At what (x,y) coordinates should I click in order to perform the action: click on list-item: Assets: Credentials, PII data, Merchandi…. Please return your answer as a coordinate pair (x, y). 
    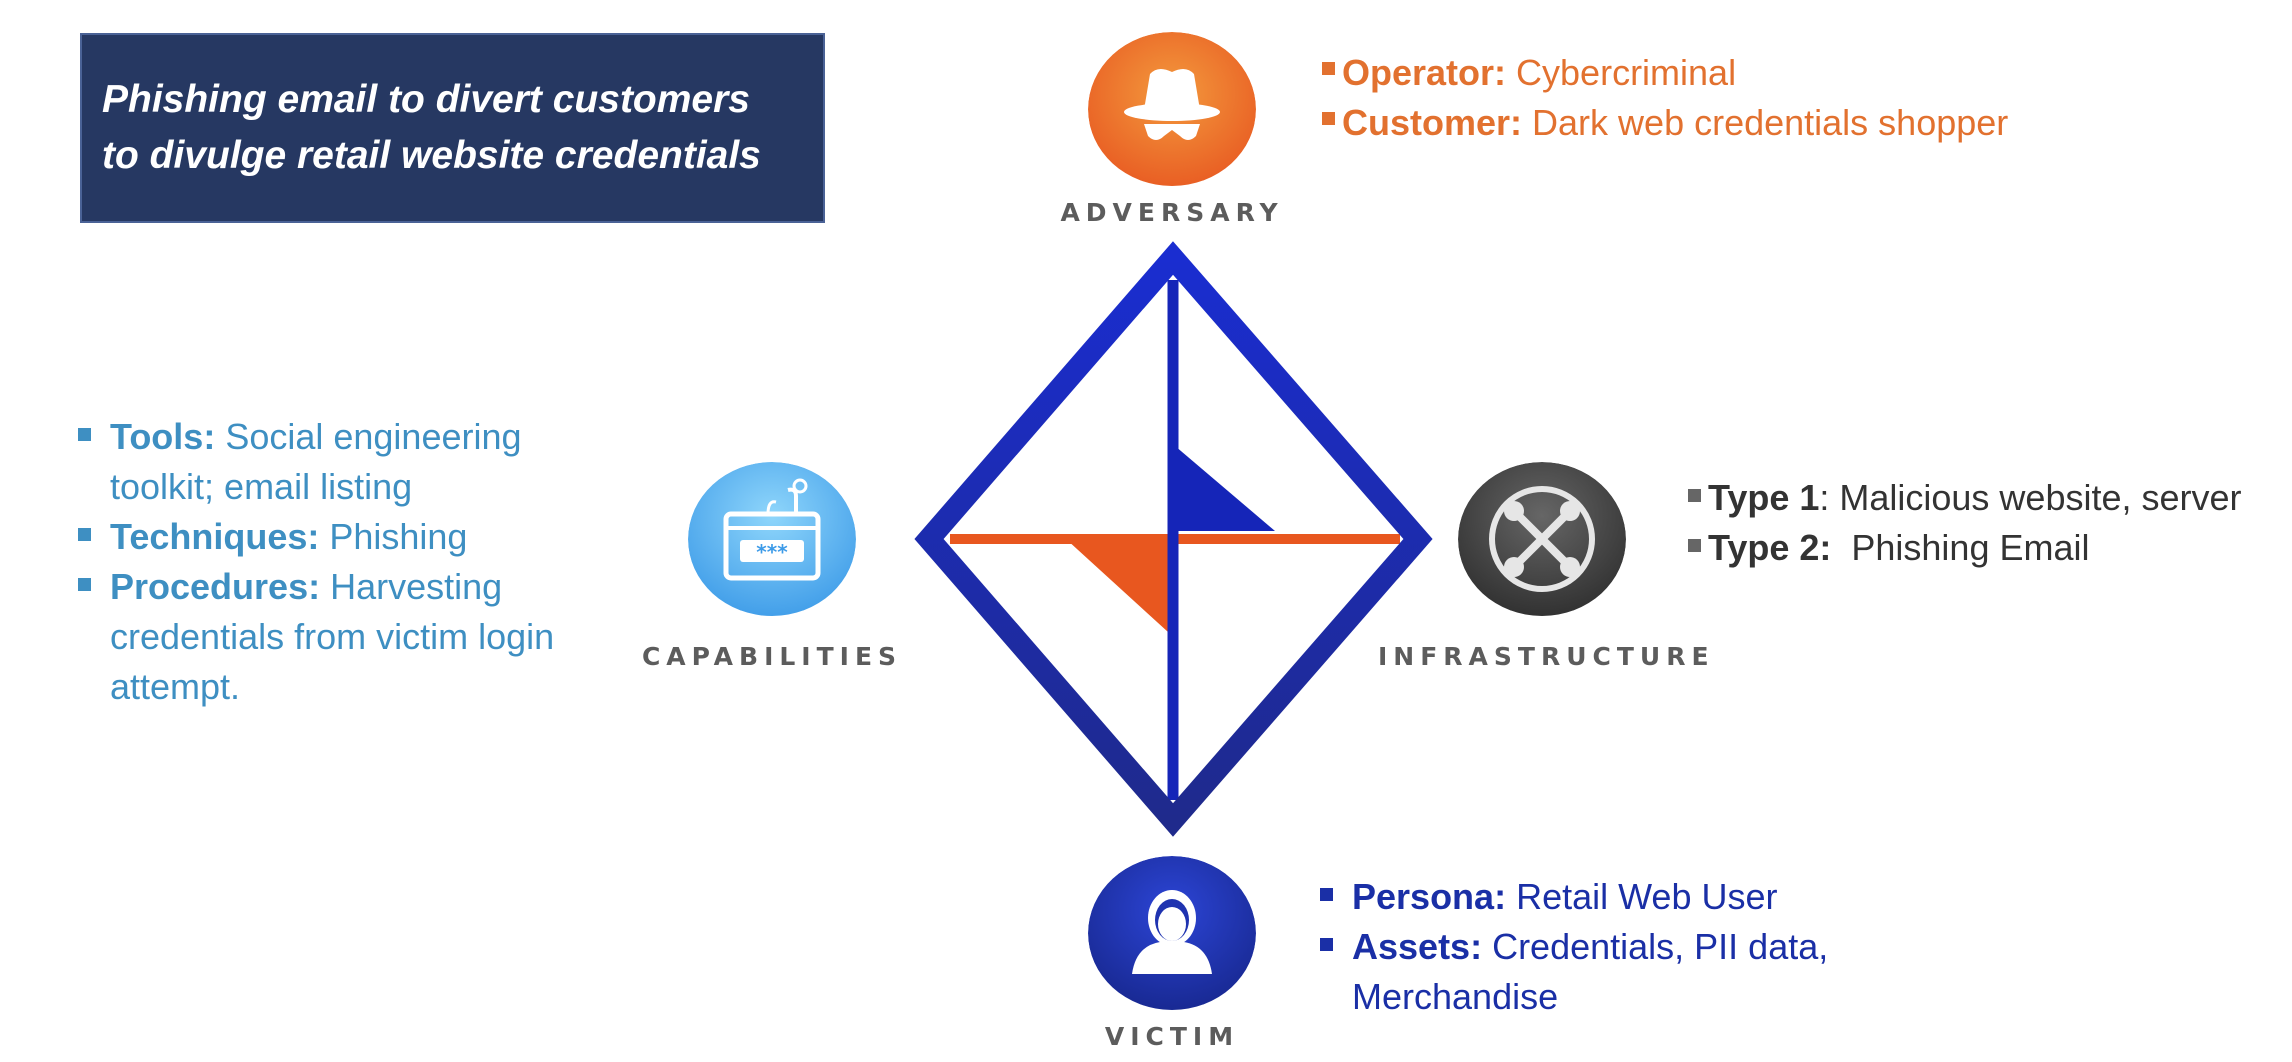
    Looking at the image, I should click on (1574, 972).